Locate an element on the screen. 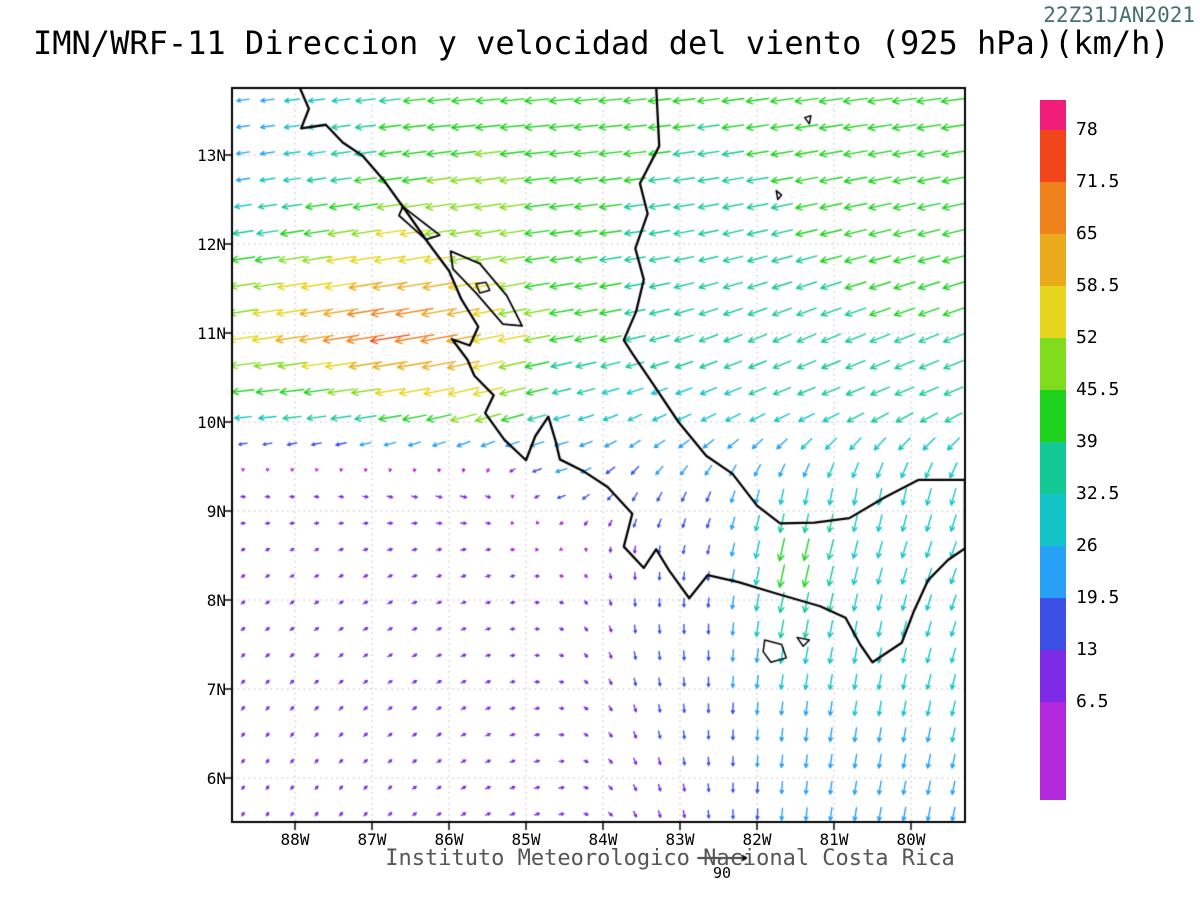 The image size is (1200, 900). lat-tick-label: 13N is located at coordinates (211, 155).